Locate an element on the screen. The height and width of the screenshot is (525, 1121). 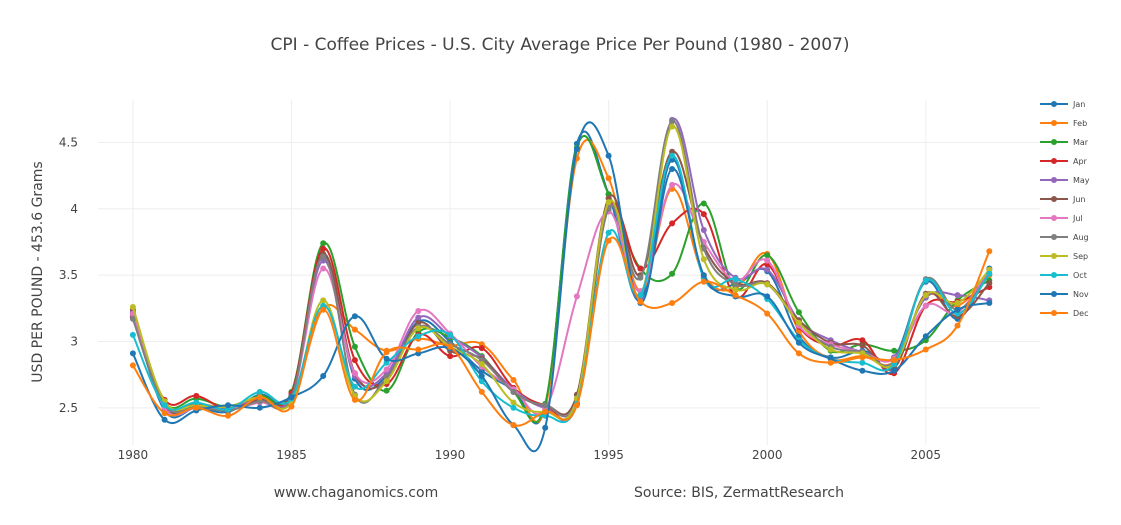
legend-item-oct: Oct is located at coordinates (1063, 275).